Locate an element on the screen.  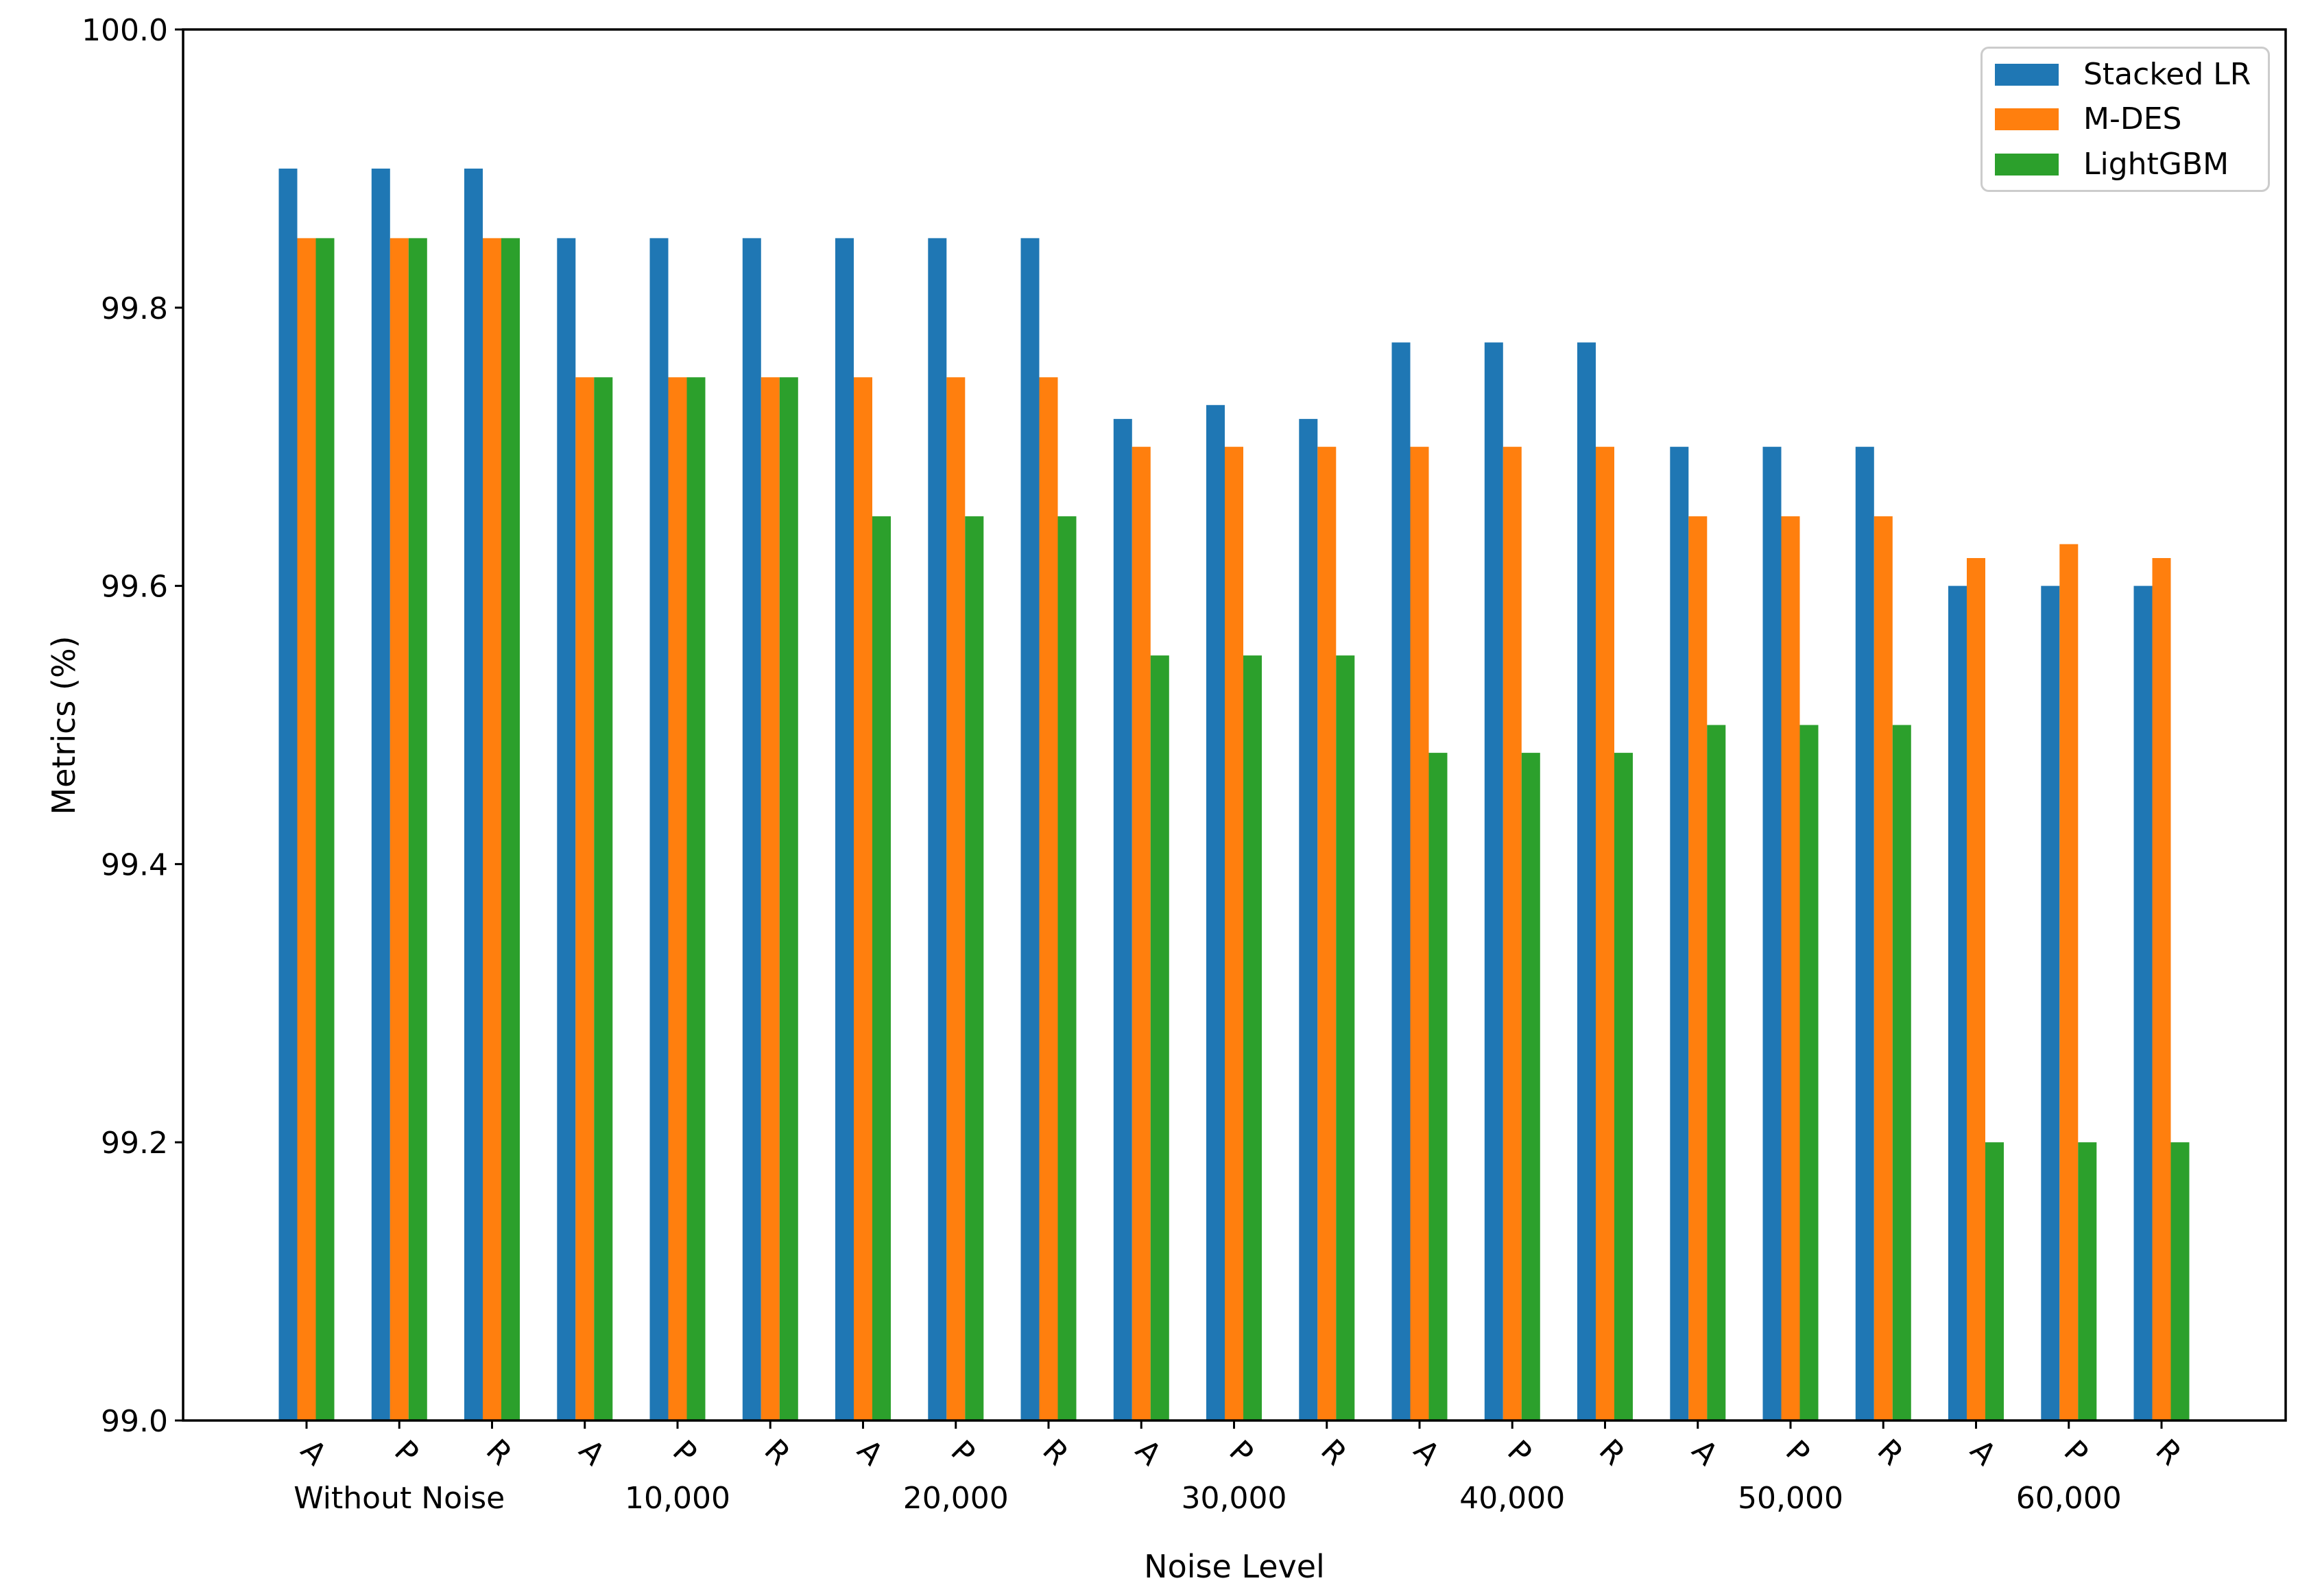
legend-item-m-des: M-DES is located at coordinates (2125, 119).